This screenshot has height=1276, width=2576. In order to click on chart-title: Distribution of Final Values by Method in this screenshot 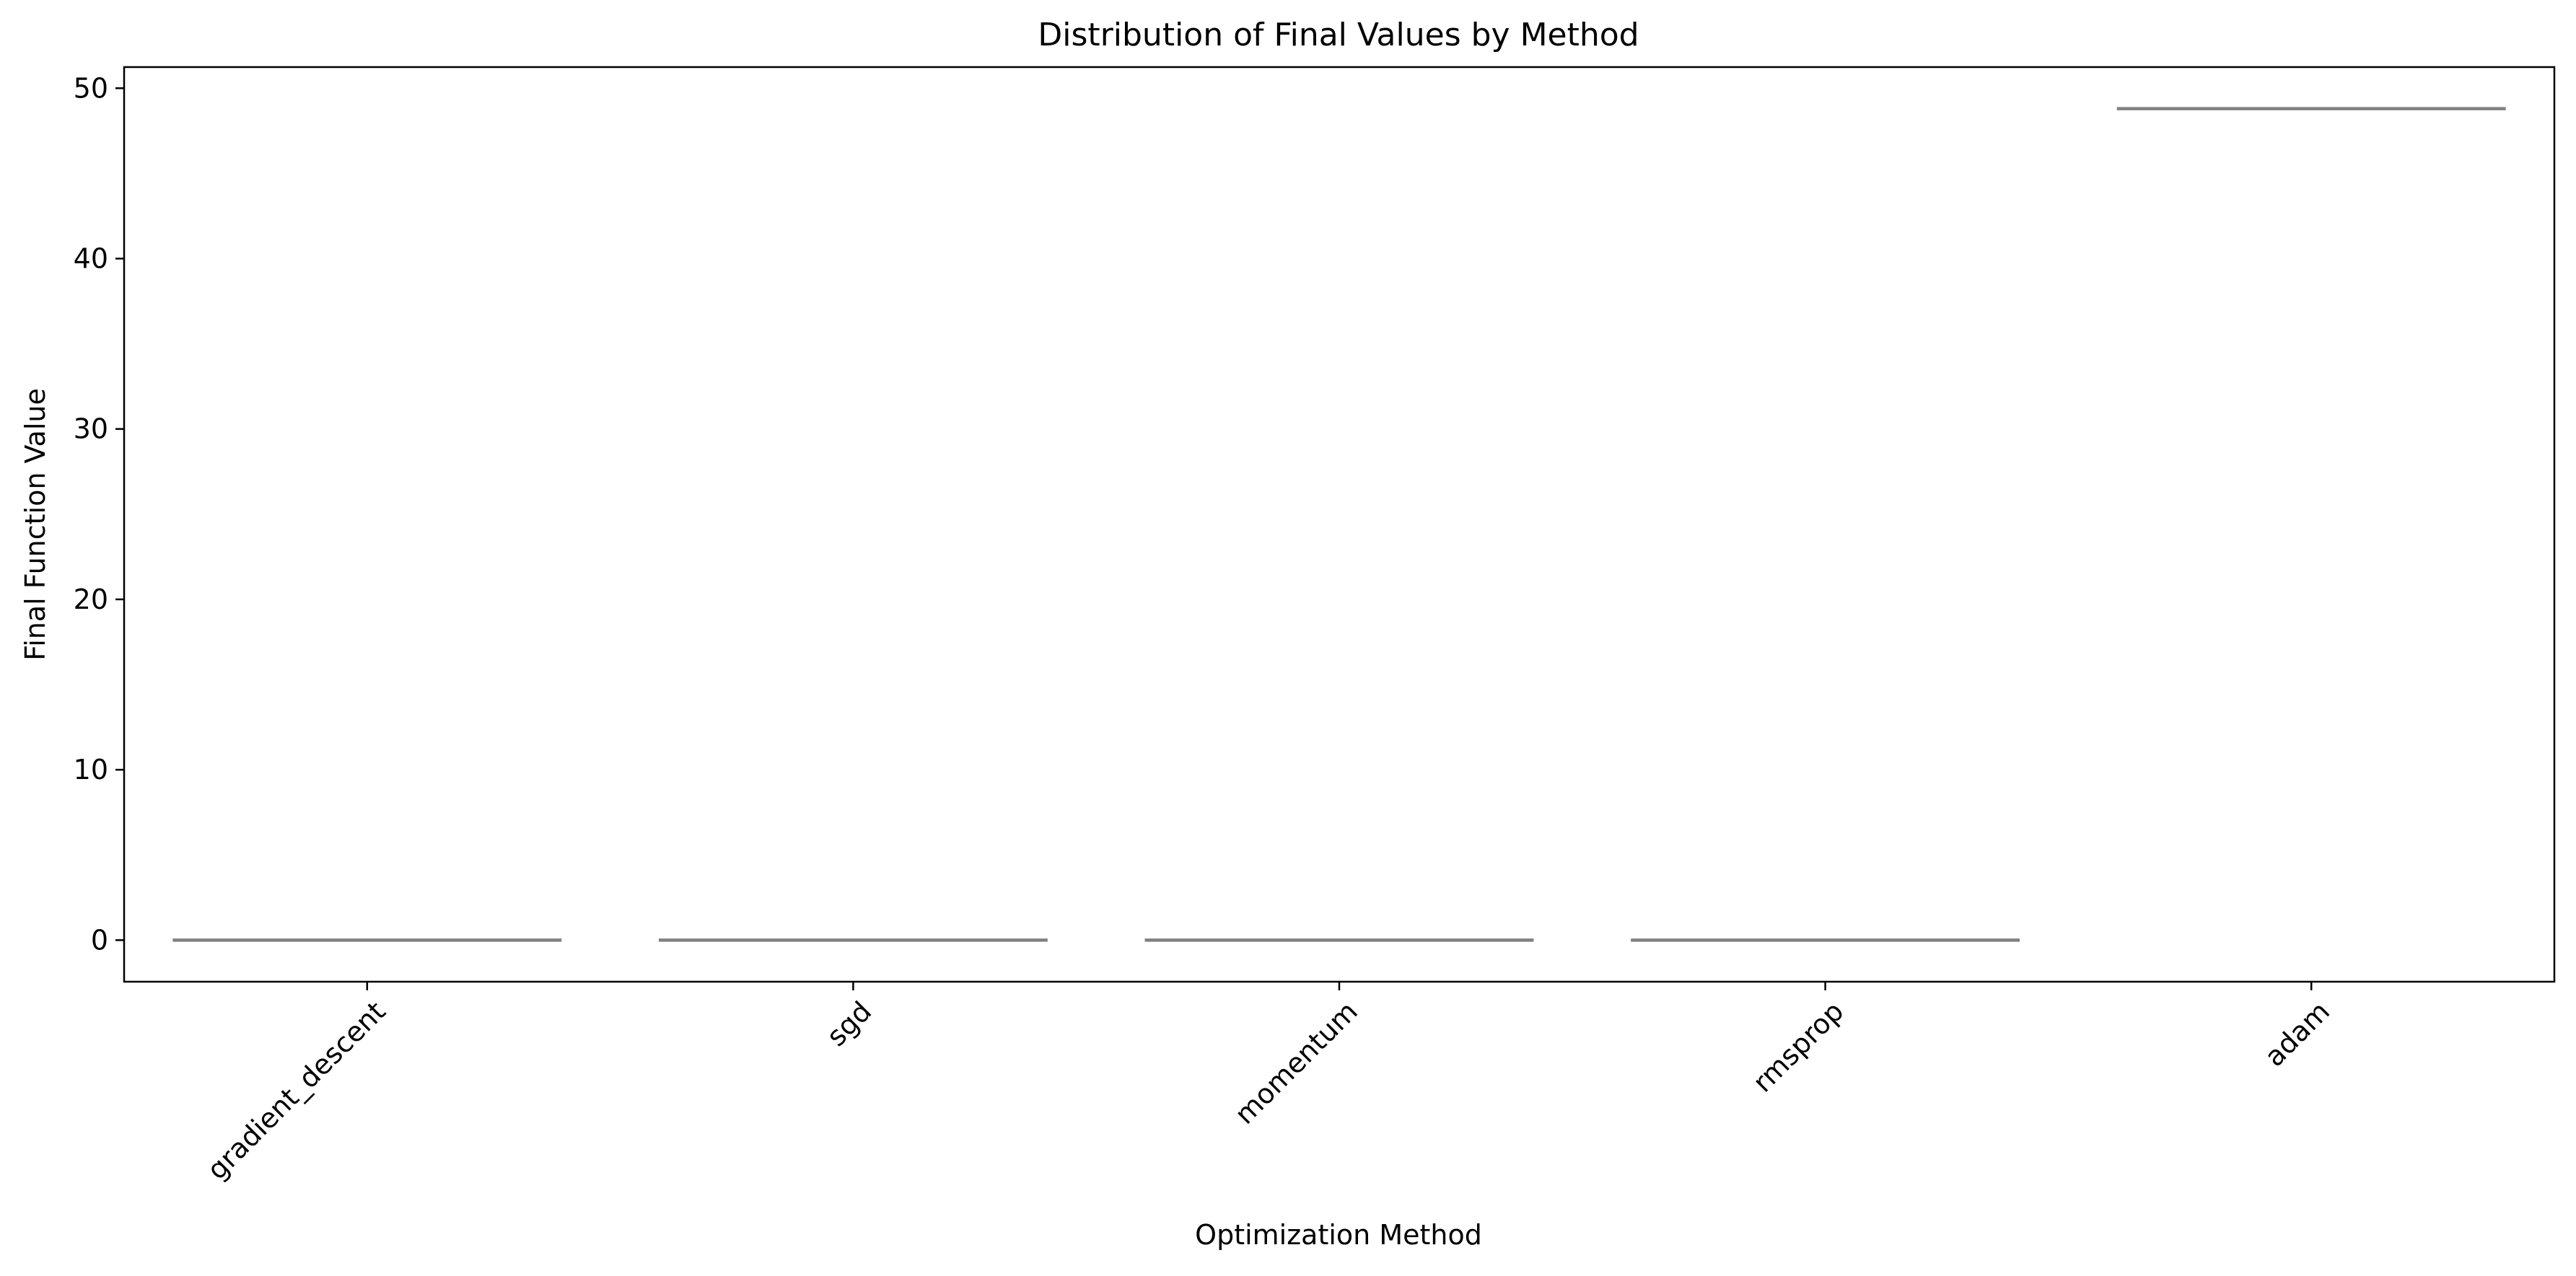, I will do `click(1338, 35)`.